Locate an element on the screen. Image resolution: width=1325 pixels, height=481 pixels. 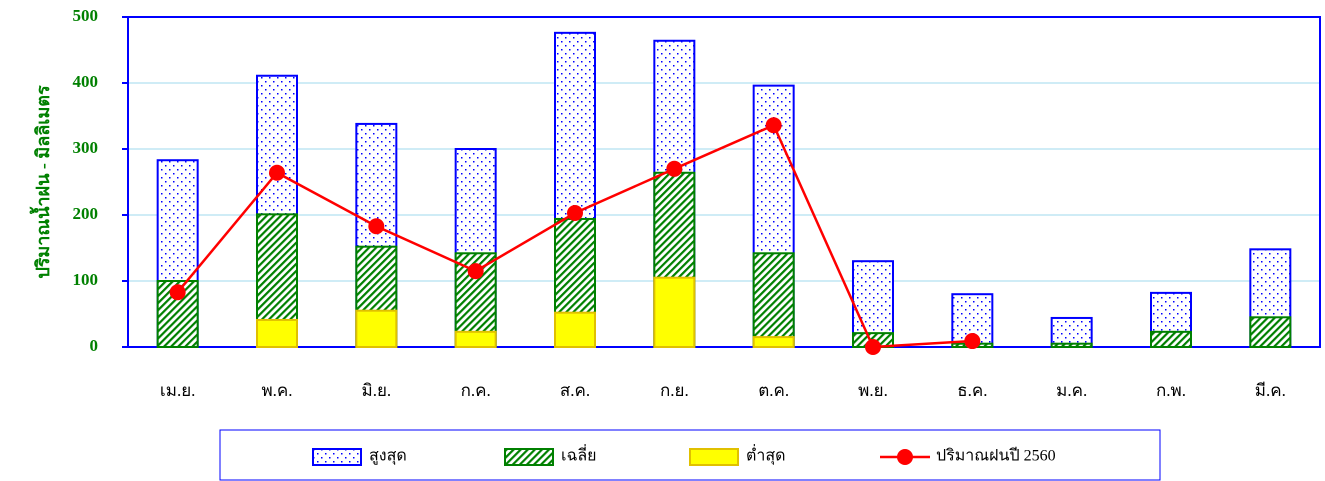
y-axis-title: ปริมาณน้ำฝน - มิลลิเมตร is located at coordinates (41, 182).